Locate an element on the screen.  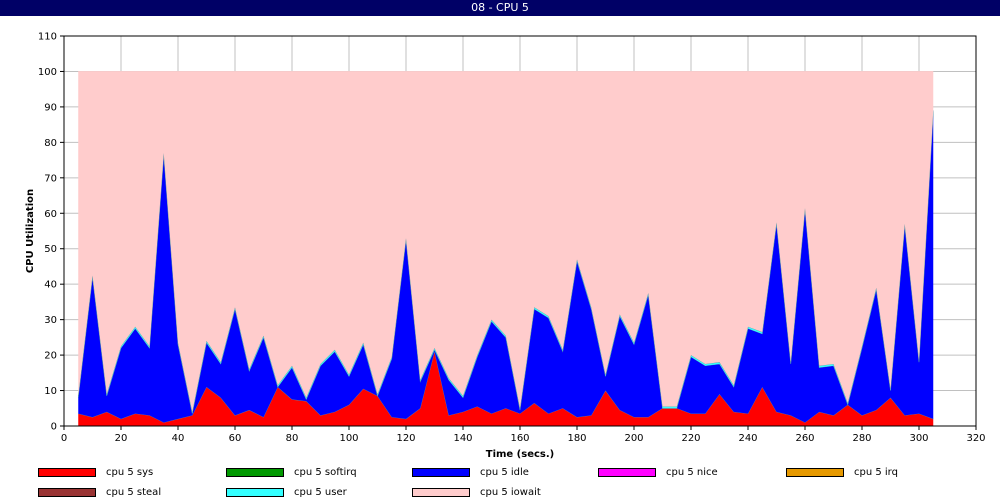
x-tick-label: 320 is located at coordinates (975, 438).